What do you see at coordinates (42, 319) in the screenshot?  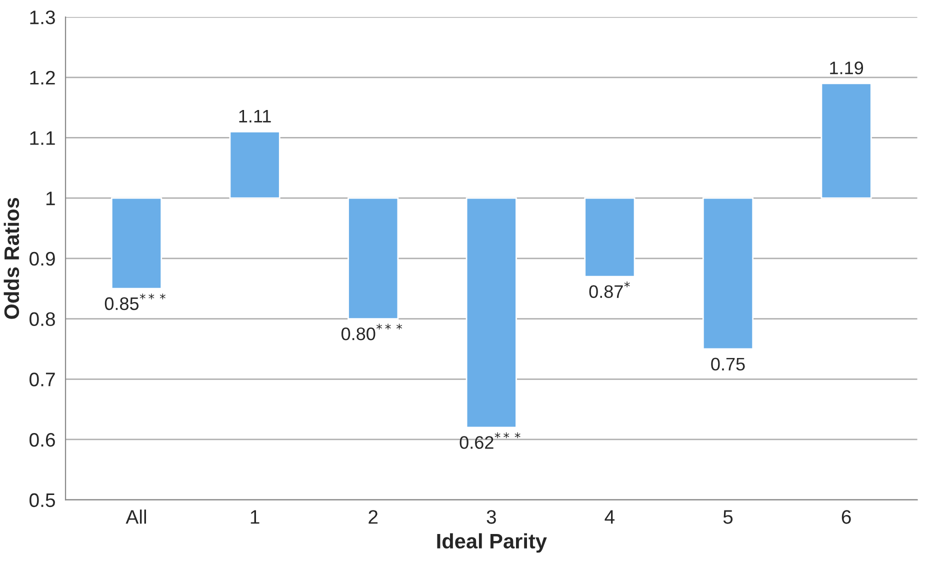 I see `y-tick-label: 0.8` at bounding box center [42, 319].